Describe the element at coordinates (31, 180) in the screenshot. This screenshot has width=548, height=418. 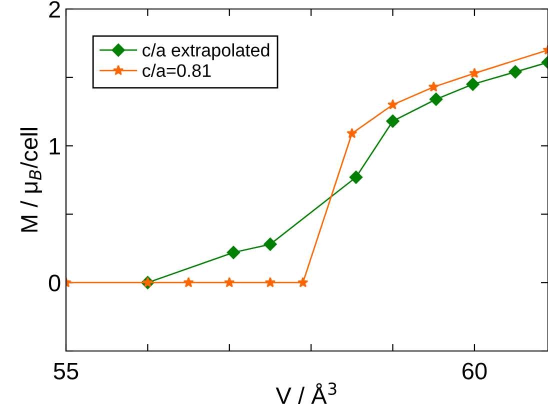
I see `y-axis-title: M / μ$_{B}$/cell` at that location.